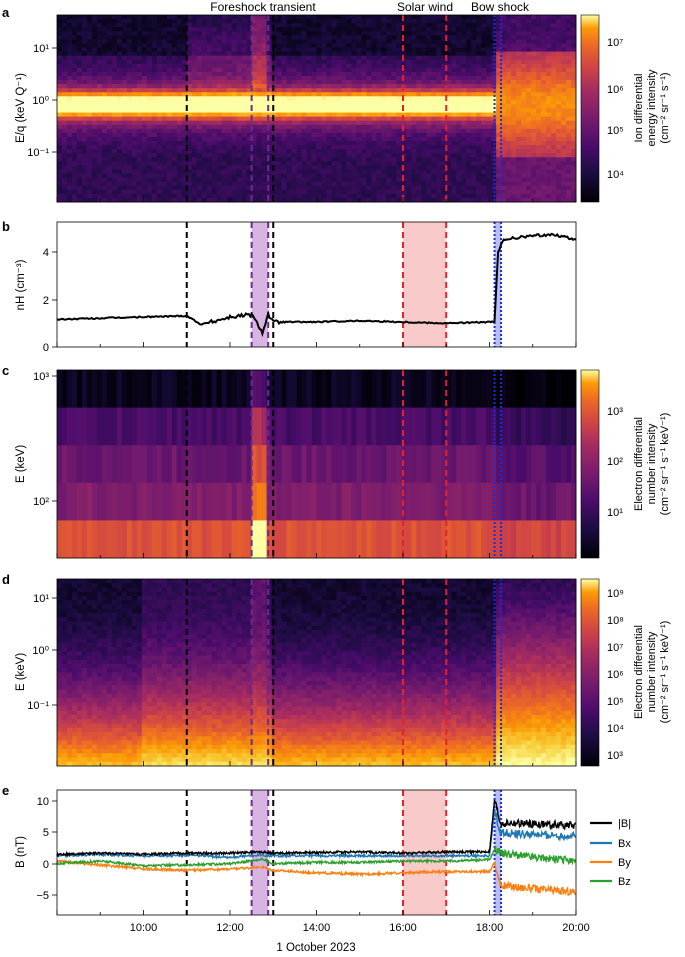 Image resolution: width=685 pixels, height=957 pixels. I want to click on panel-label-b: b, so click(6, 226).